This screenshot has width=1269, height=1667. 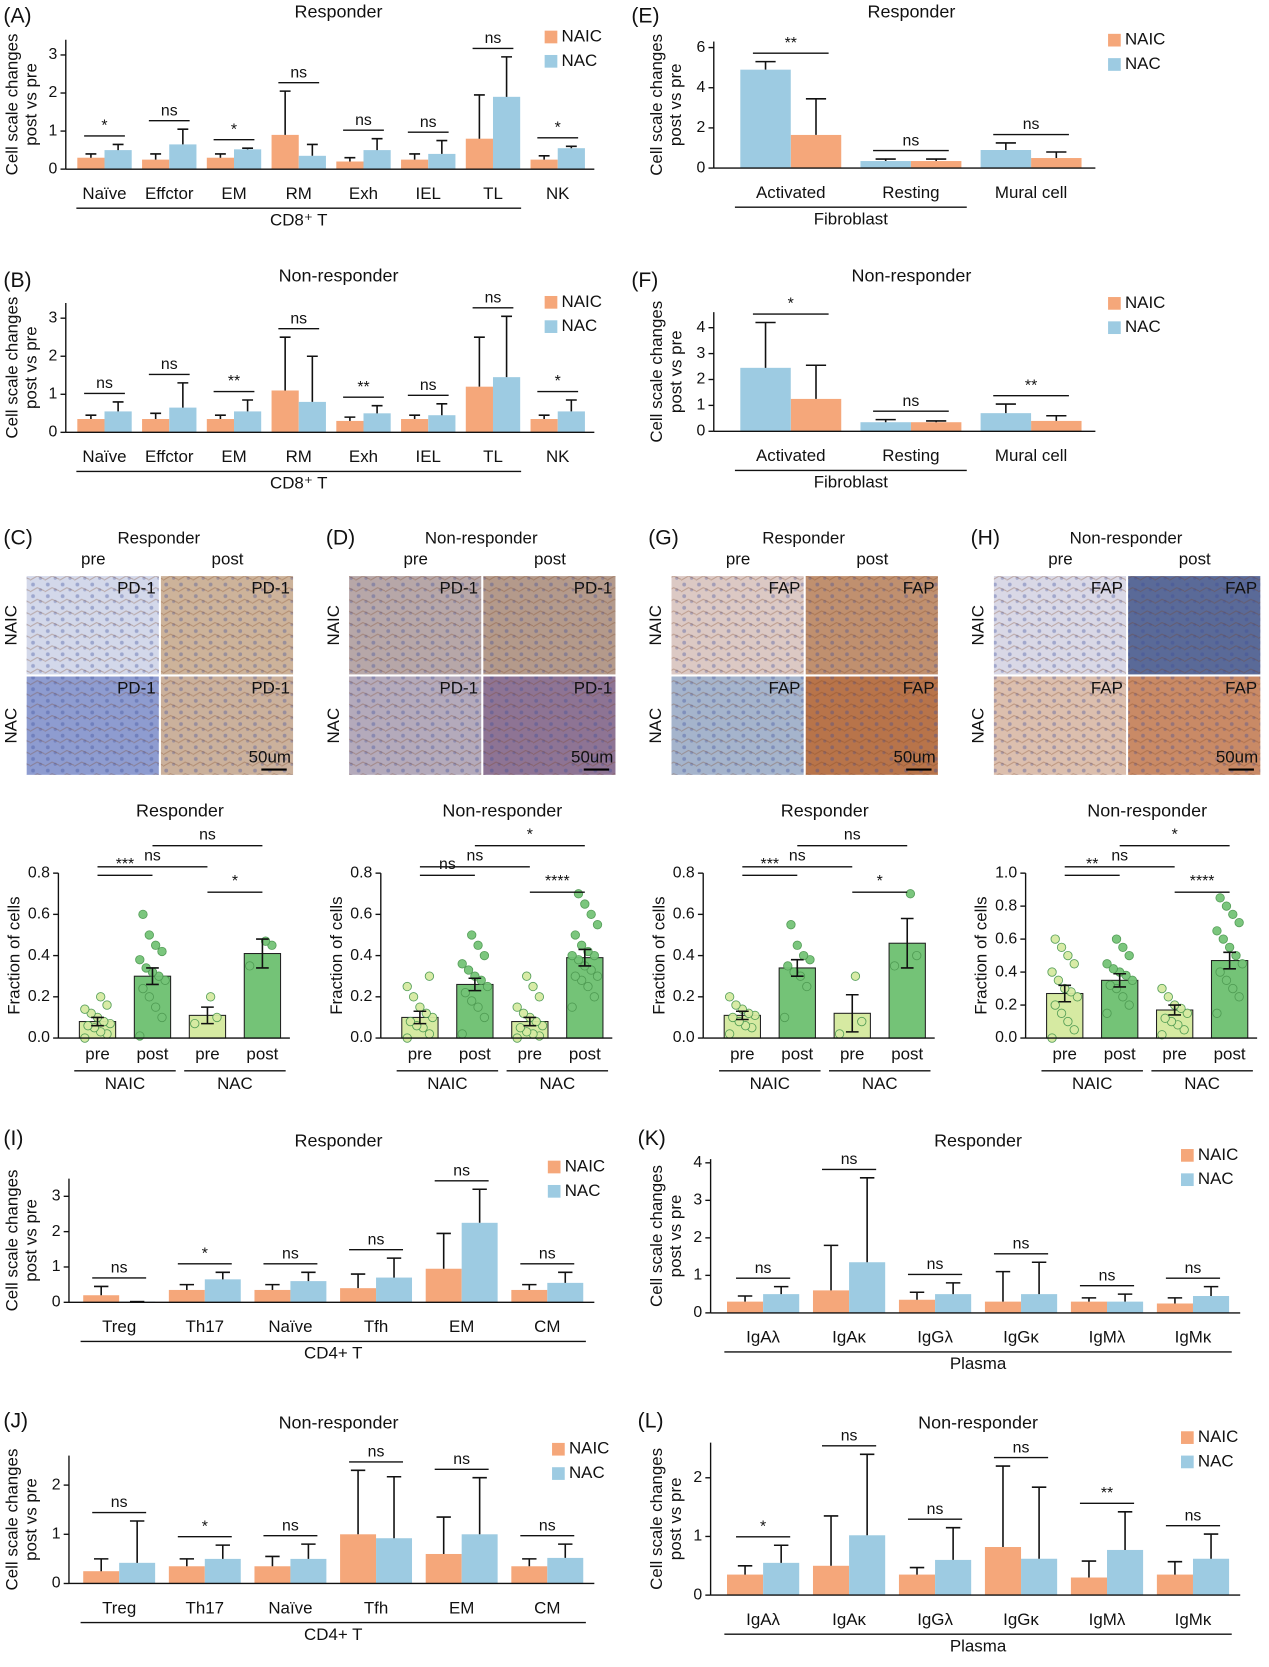 I want to click on x-tick-label: IgAλ, so click(x=763, y=1337).